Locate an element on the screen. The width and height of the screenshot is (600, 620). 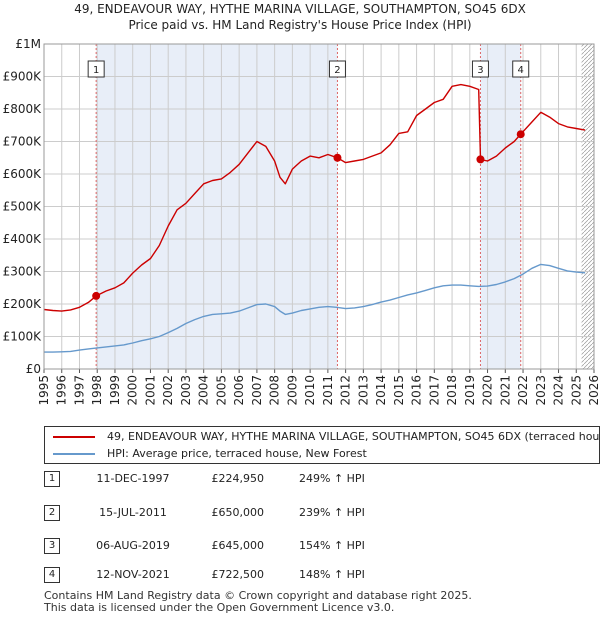
sale-price: £645,000 is located at coordinates (238, 545).